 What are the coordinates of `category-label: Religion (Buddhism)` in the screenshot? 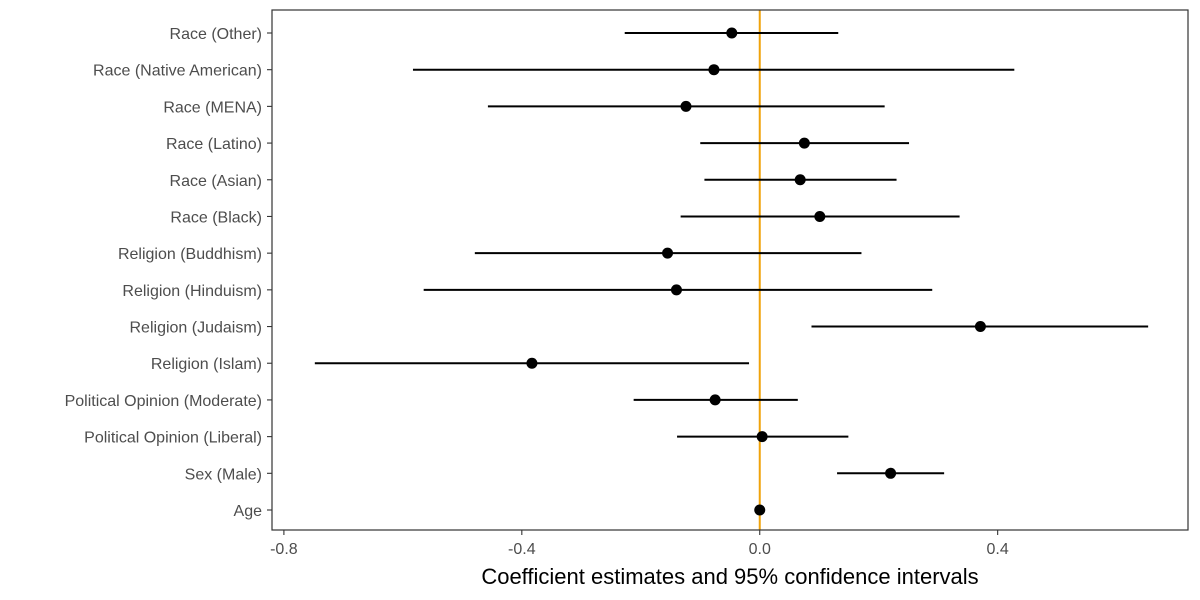 It's located at (190, 254).